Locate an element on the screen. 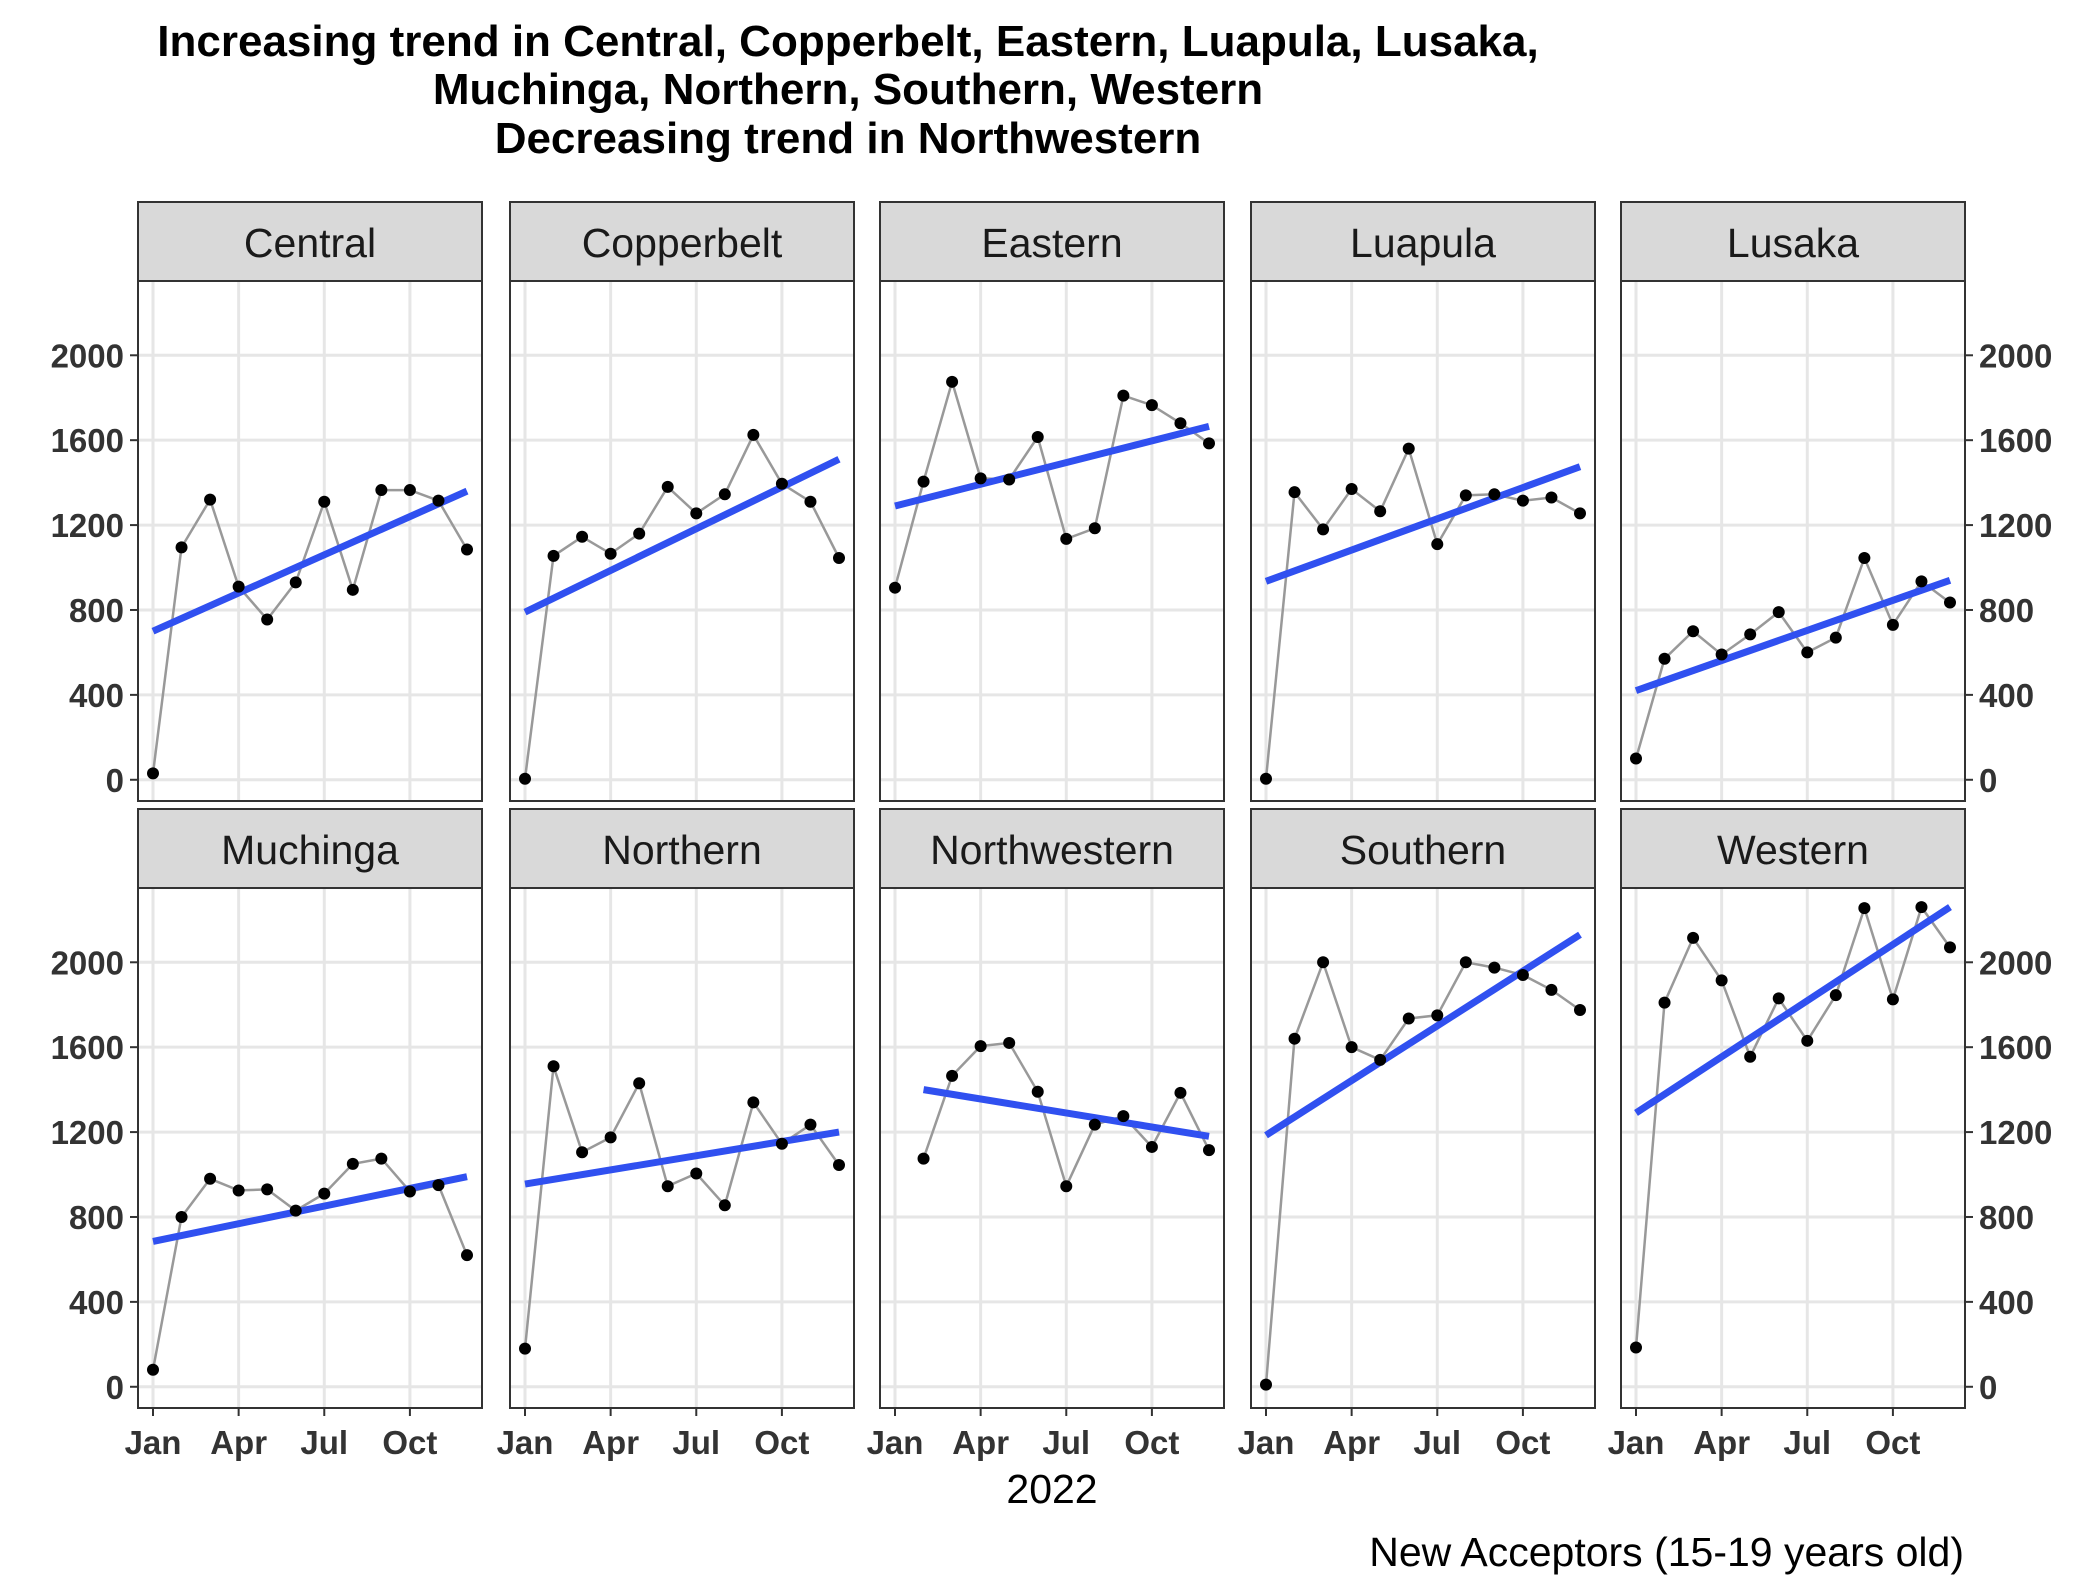  x-axis-title: 2022 is located at coordinates (1051, 1489).